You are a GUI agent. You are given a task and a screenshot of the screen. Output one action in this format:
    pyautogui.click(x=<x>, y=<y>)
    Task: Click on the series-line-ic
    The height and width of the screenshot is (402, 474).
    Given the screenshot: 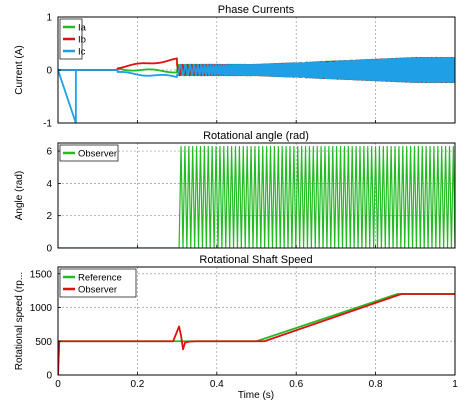 What is the action you would take?
    pyautogui.click(x=256, y=89)
    